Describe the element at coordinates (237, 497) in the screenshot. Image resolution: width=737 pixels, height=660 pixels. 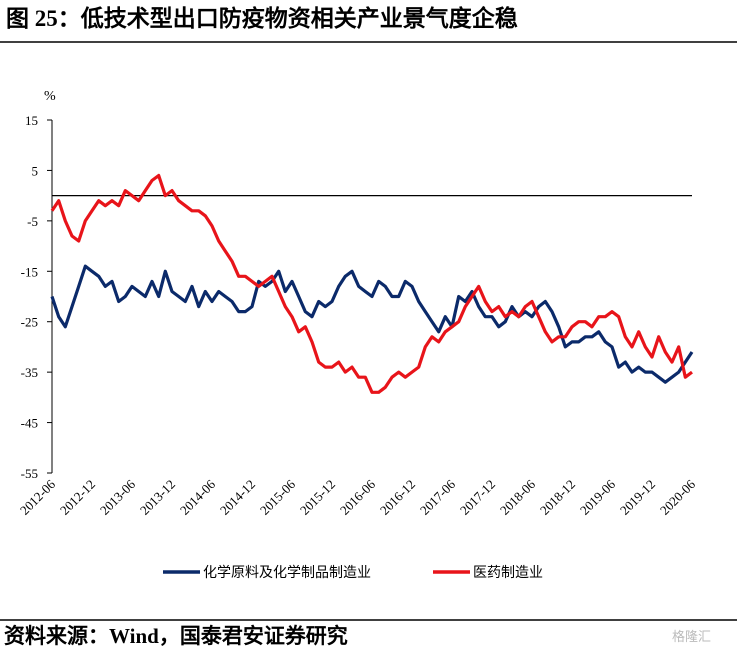
I see `x-tick-label: 2014-12` at that location.